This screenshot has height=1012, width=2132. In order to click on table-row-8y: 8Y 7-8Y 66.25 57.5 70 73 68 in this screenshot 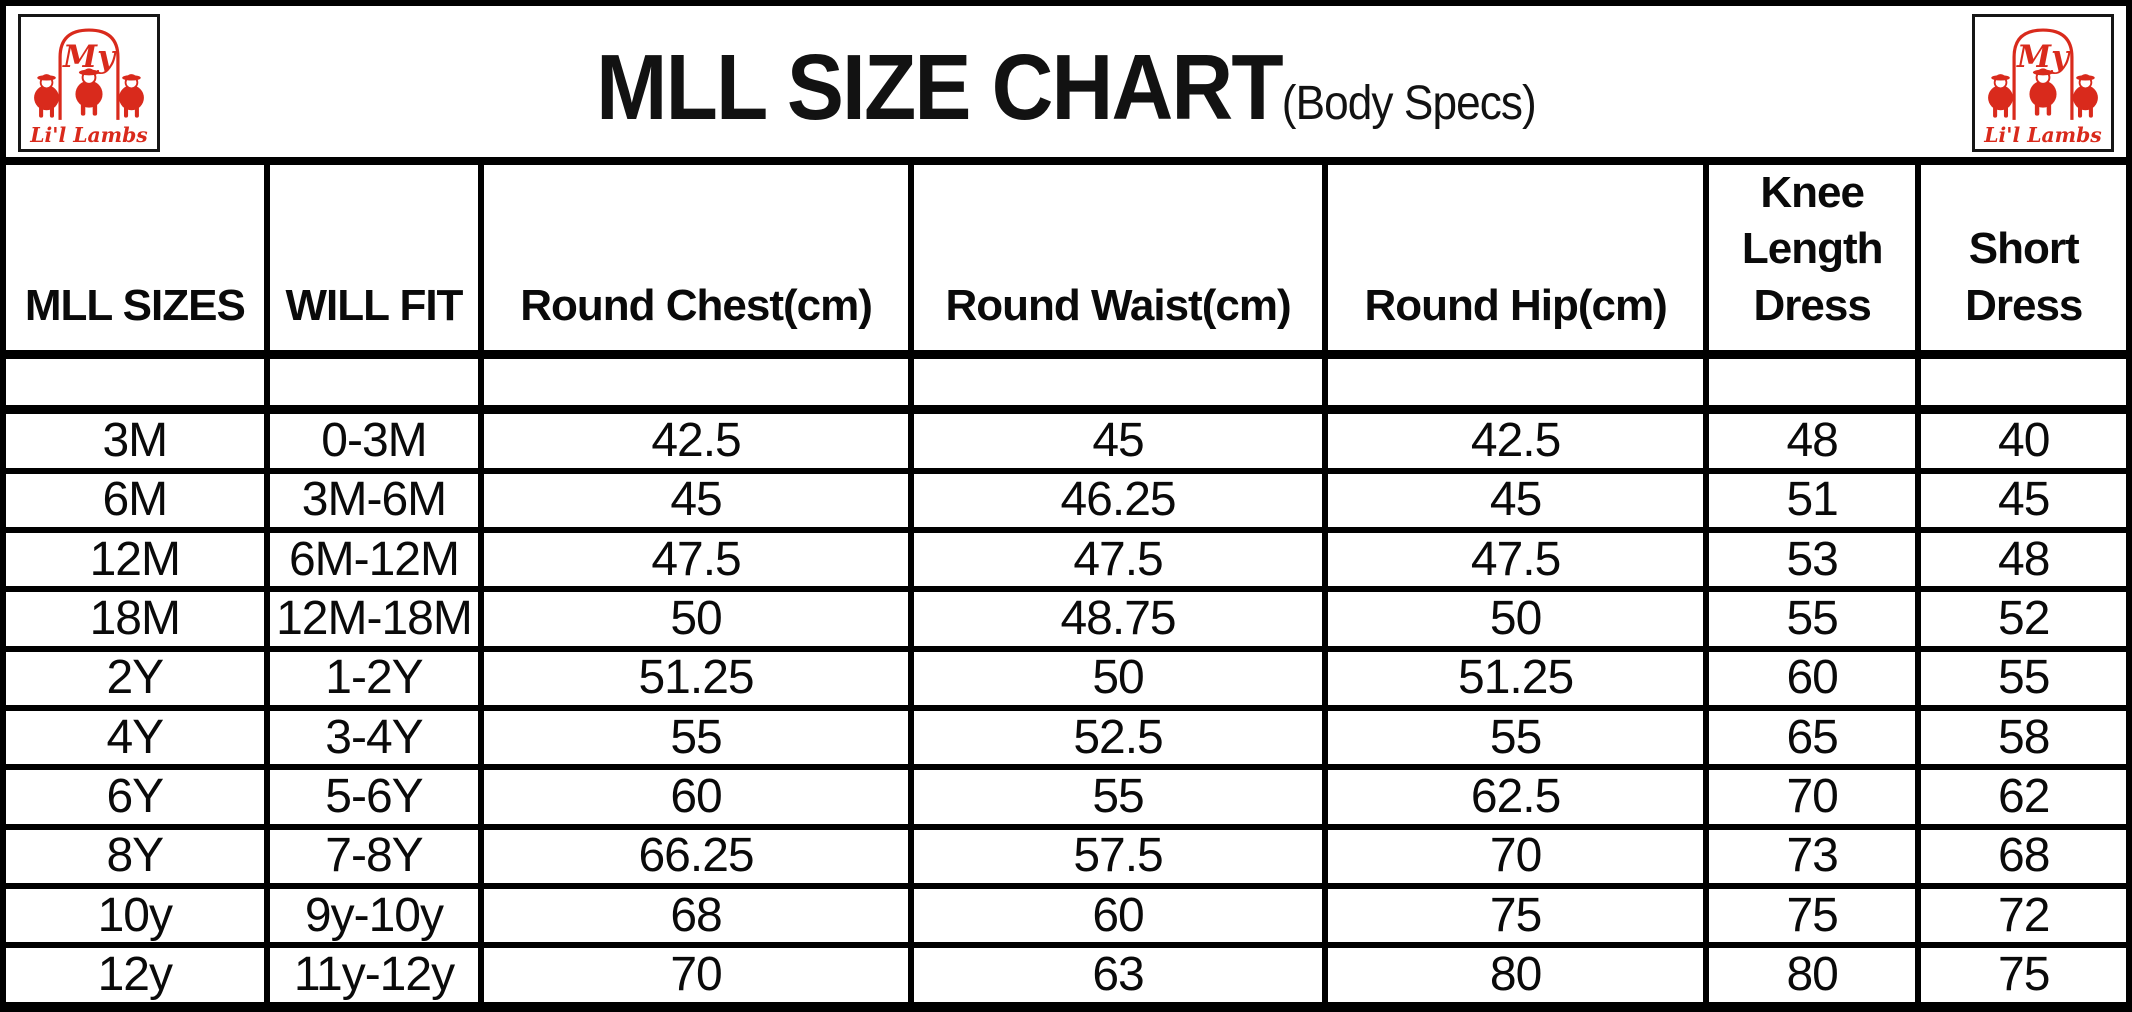, I will do `click(1066, 856)`.